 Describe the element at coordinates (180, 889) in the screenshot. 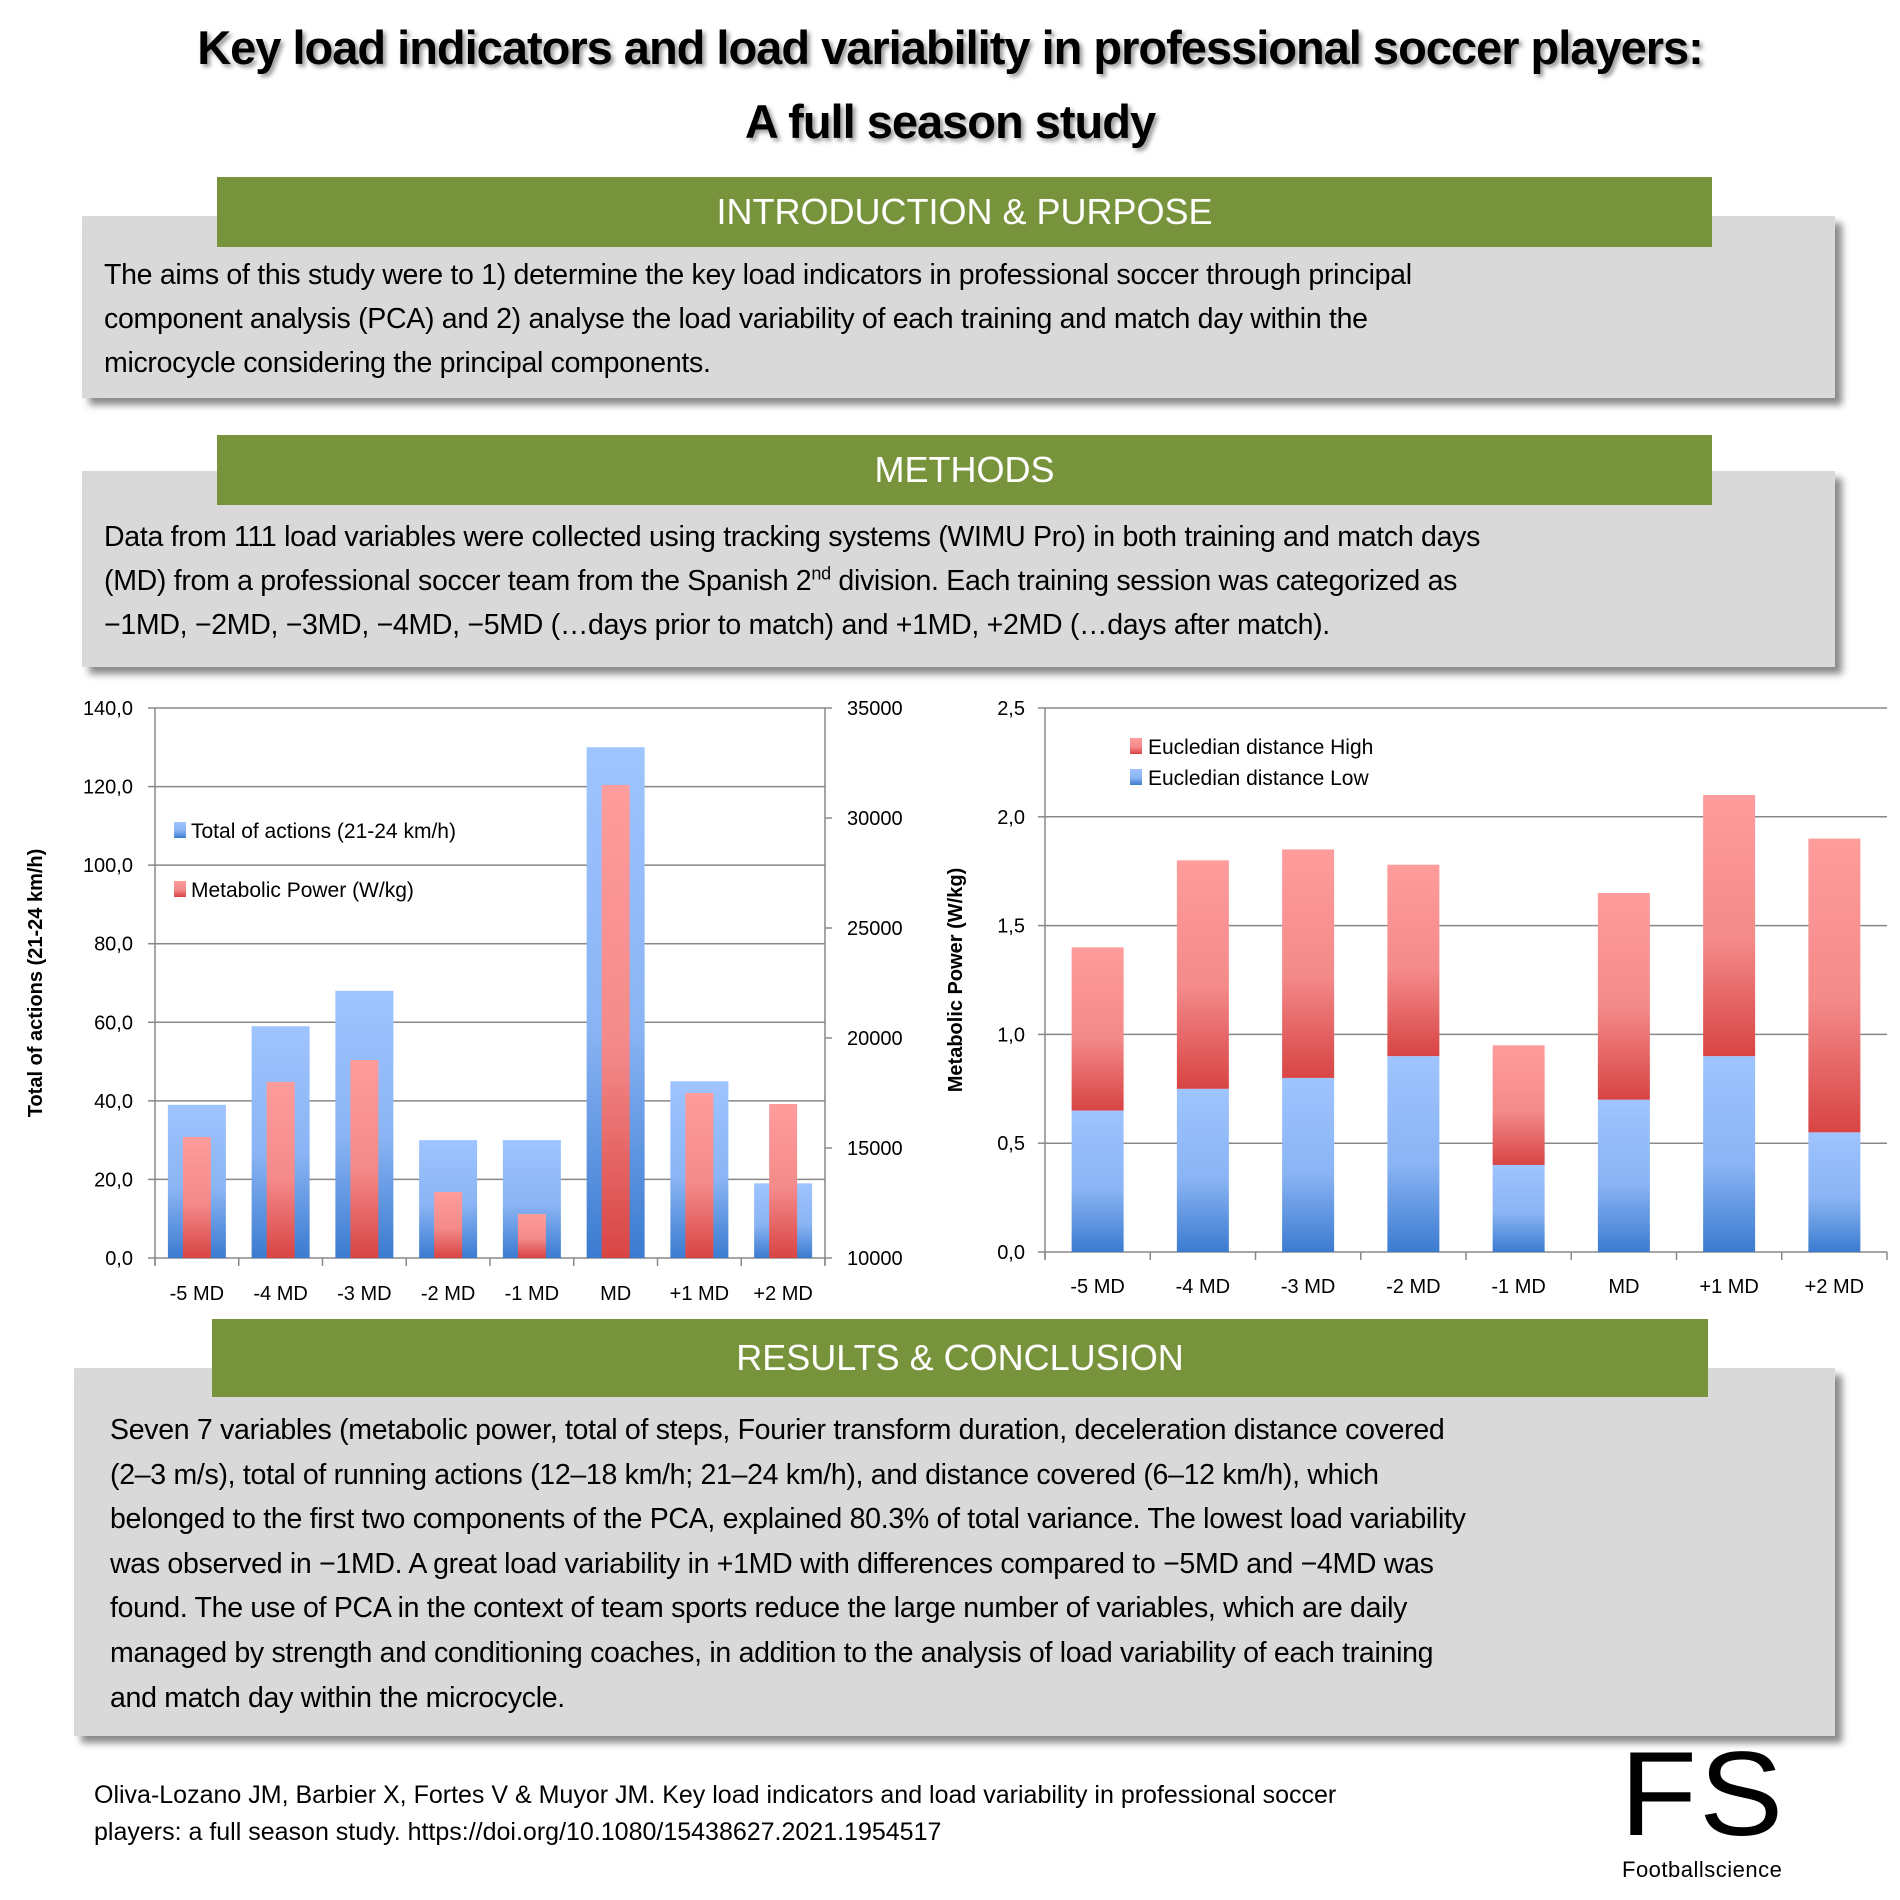

I see `legend-swatch-metabolic-power` at that location.